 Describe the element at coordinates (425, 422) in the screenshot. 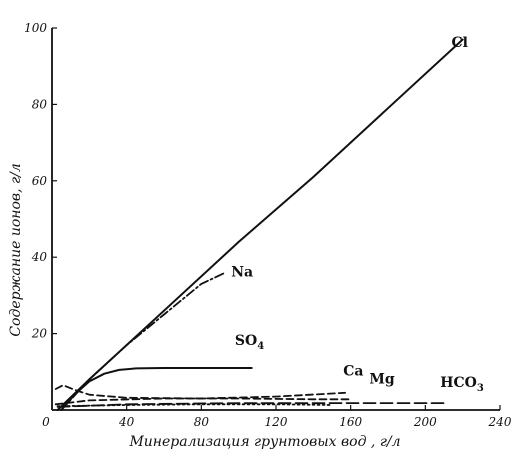

I see `x-tick-label: 200` at that location.